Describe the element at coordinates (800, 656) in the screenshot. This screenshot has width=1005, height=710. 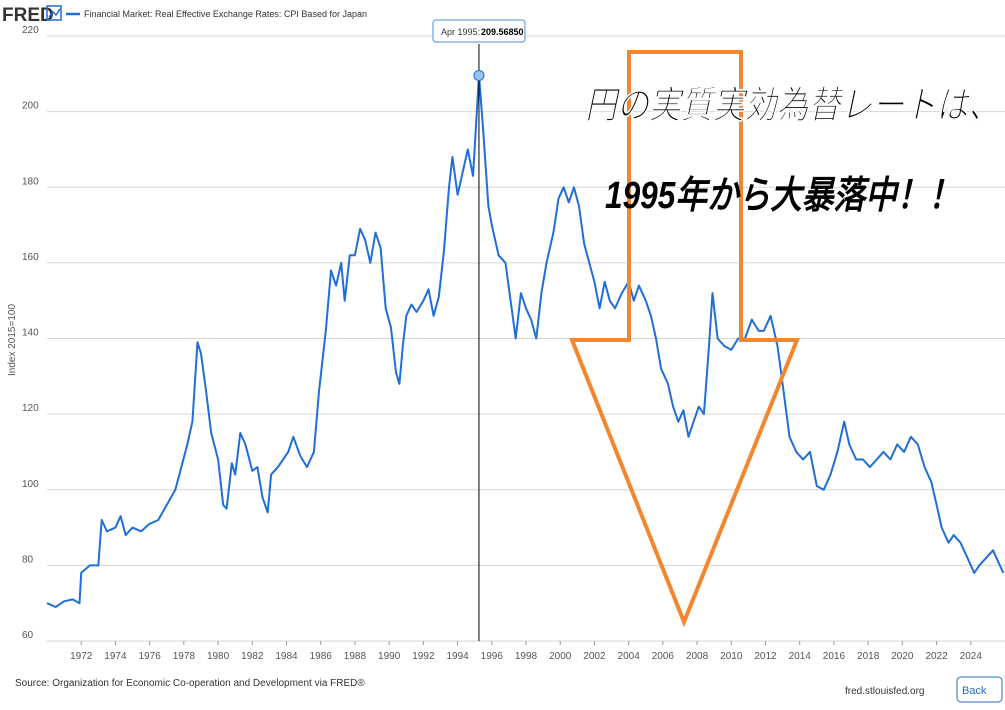
I see `x-tick-label: 2014` at that location.